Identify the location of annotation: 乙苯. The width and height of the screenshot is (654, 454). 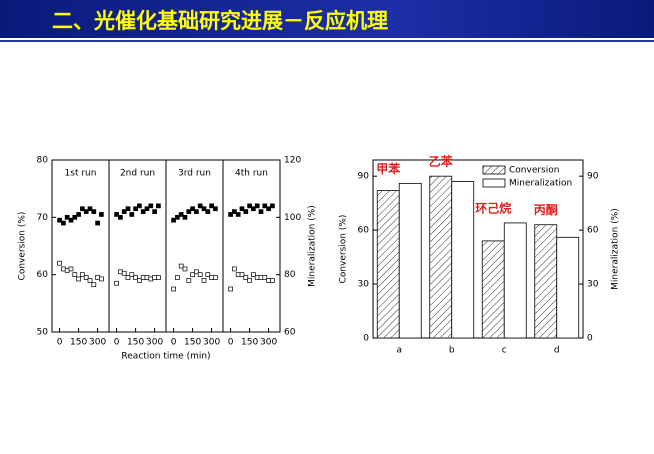
(441, 161).